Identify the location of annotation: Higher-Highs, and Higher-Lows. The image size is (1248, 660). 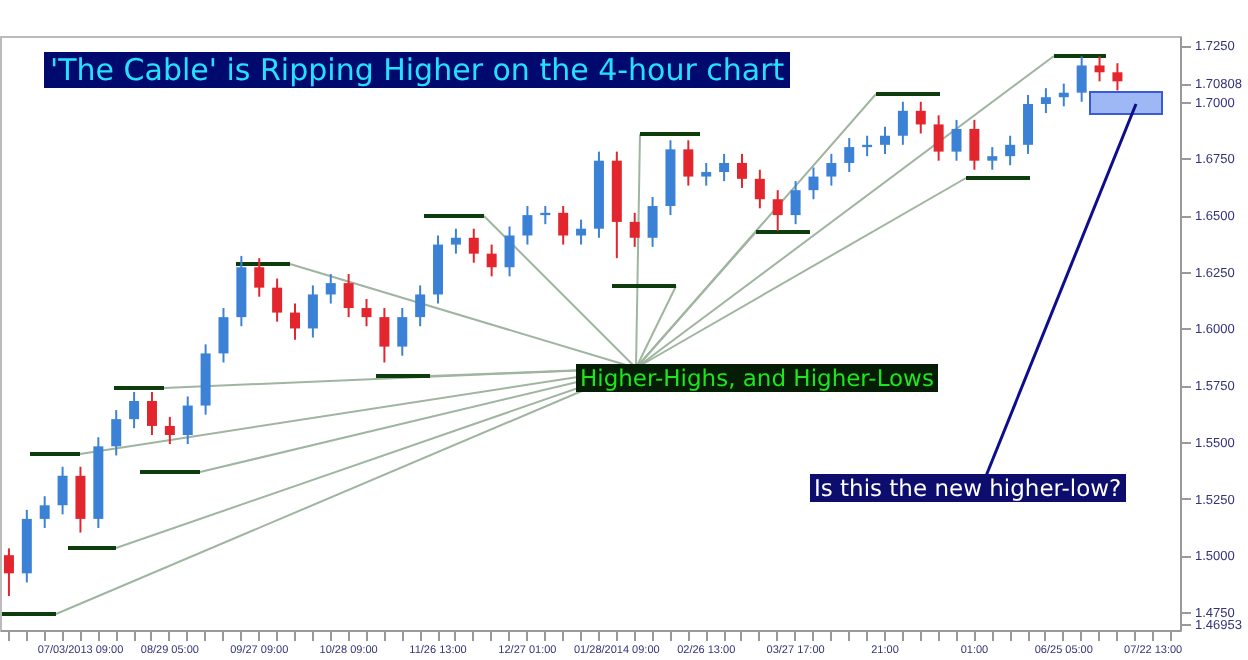
(757, 378).